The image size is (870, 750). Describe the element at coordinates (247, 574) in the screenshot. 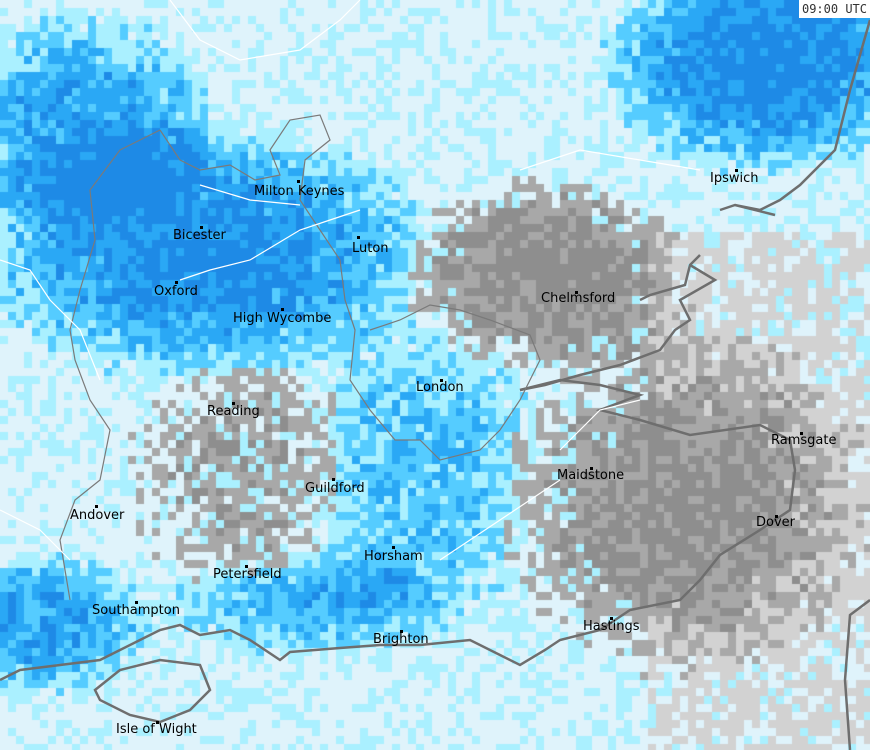

I see `town-label: Petersfield` at that location.